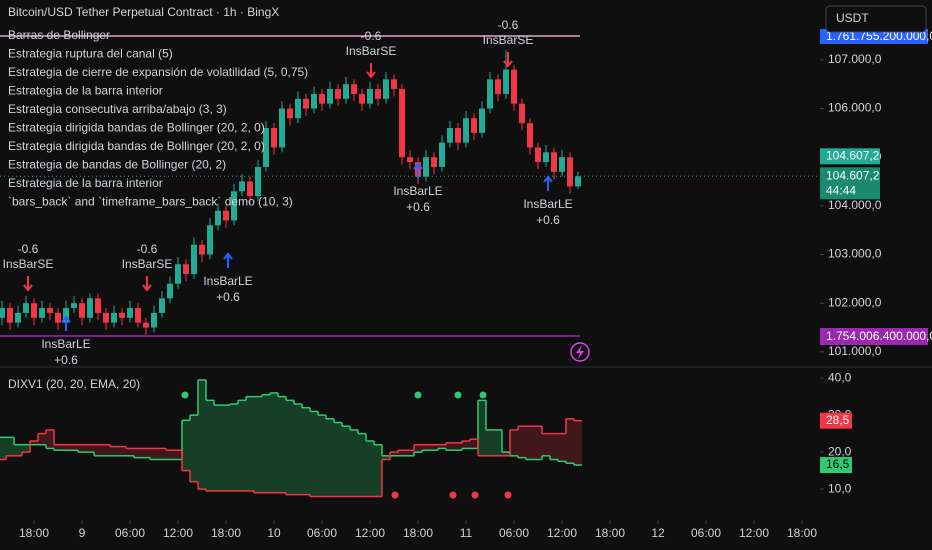  What do you see at coordinates (840, 377) in the screenshot?
I see `indicator-tick-label: 40,0` at bounding box center [840, 377].